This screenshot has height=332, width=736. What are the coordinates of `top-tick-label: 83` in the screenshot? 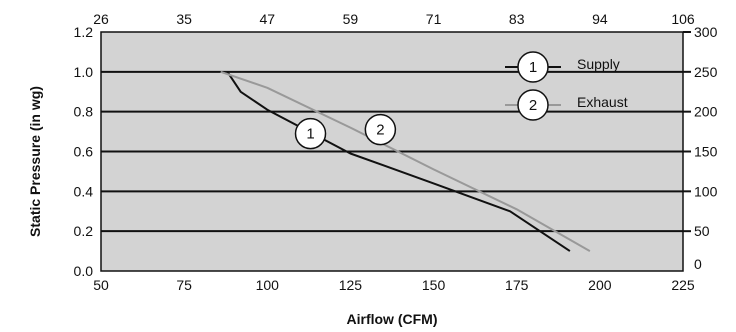 It's located at (517, 19).